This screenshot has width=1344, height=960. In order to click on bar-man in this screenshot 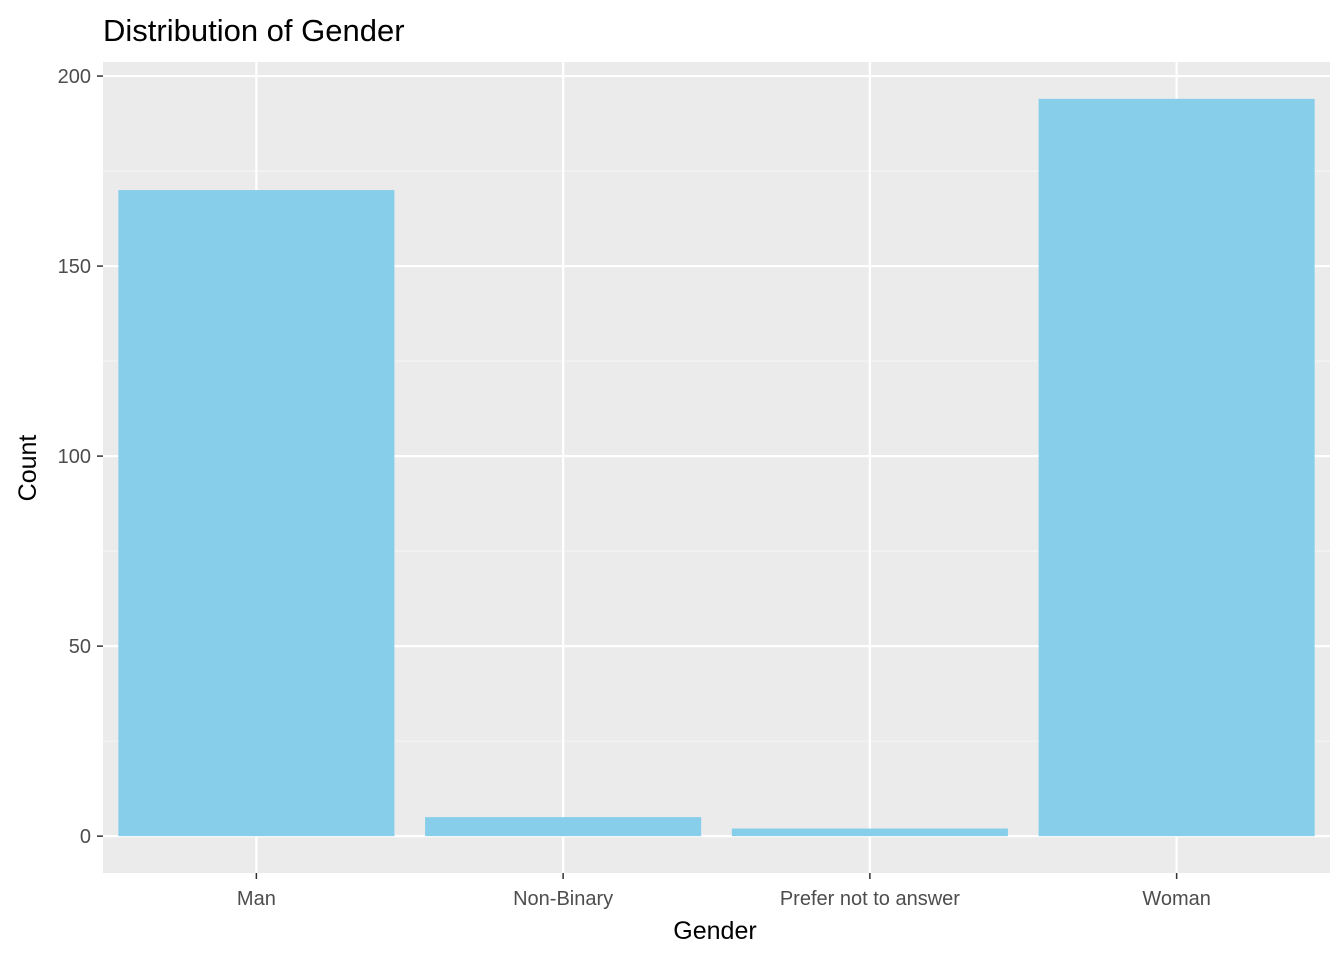, I will do `click(256, 513)`.